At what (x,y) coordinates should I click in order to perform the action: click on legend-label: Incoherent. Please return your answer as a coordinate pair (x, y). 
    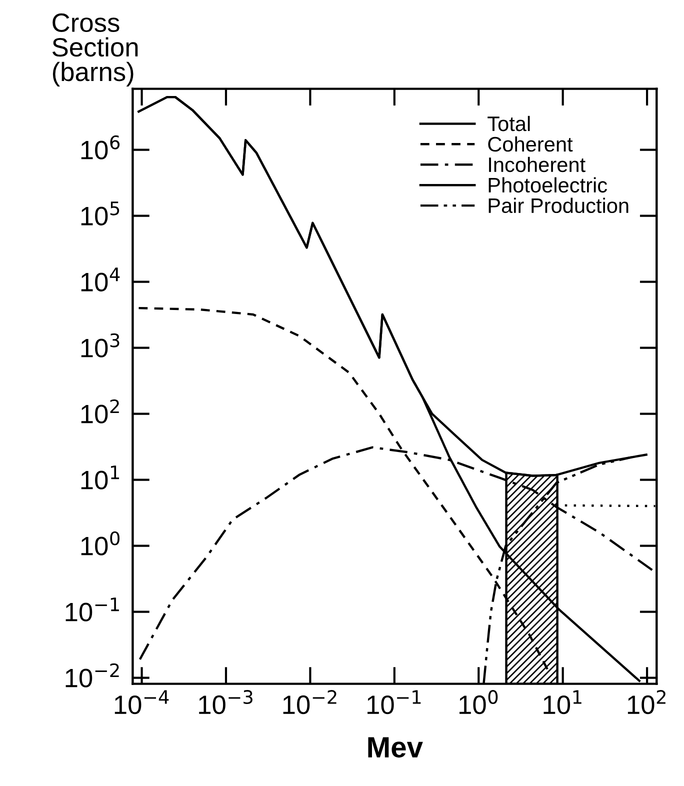
    Looking at the image, I should click on (537, 164).